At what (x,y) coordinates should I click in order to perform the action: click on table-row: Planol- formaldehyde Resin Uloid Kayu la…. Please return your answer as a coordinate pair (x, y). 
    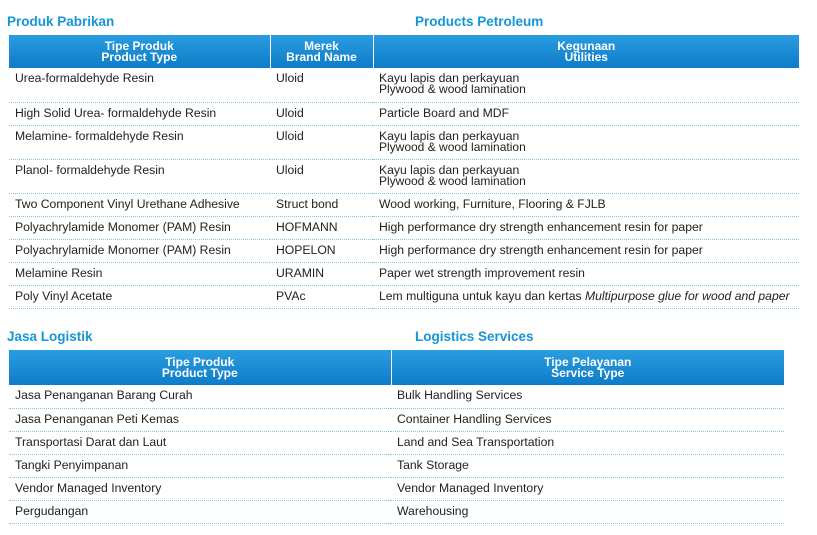
    Looking at the image, I should click on (404, 176).